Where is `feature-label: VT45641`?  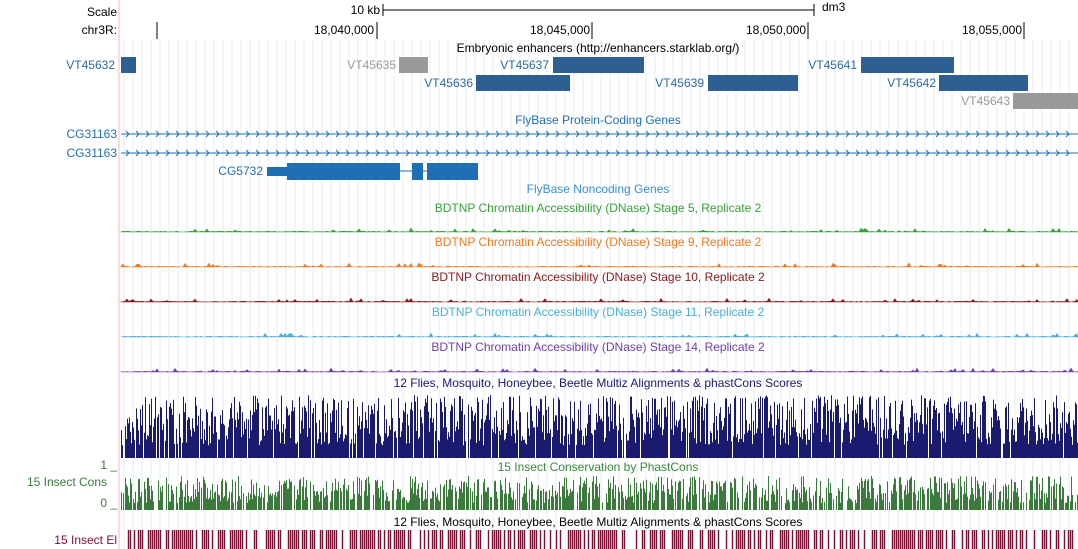 feature-label: VT45641 is located at coordinates (832, 65).